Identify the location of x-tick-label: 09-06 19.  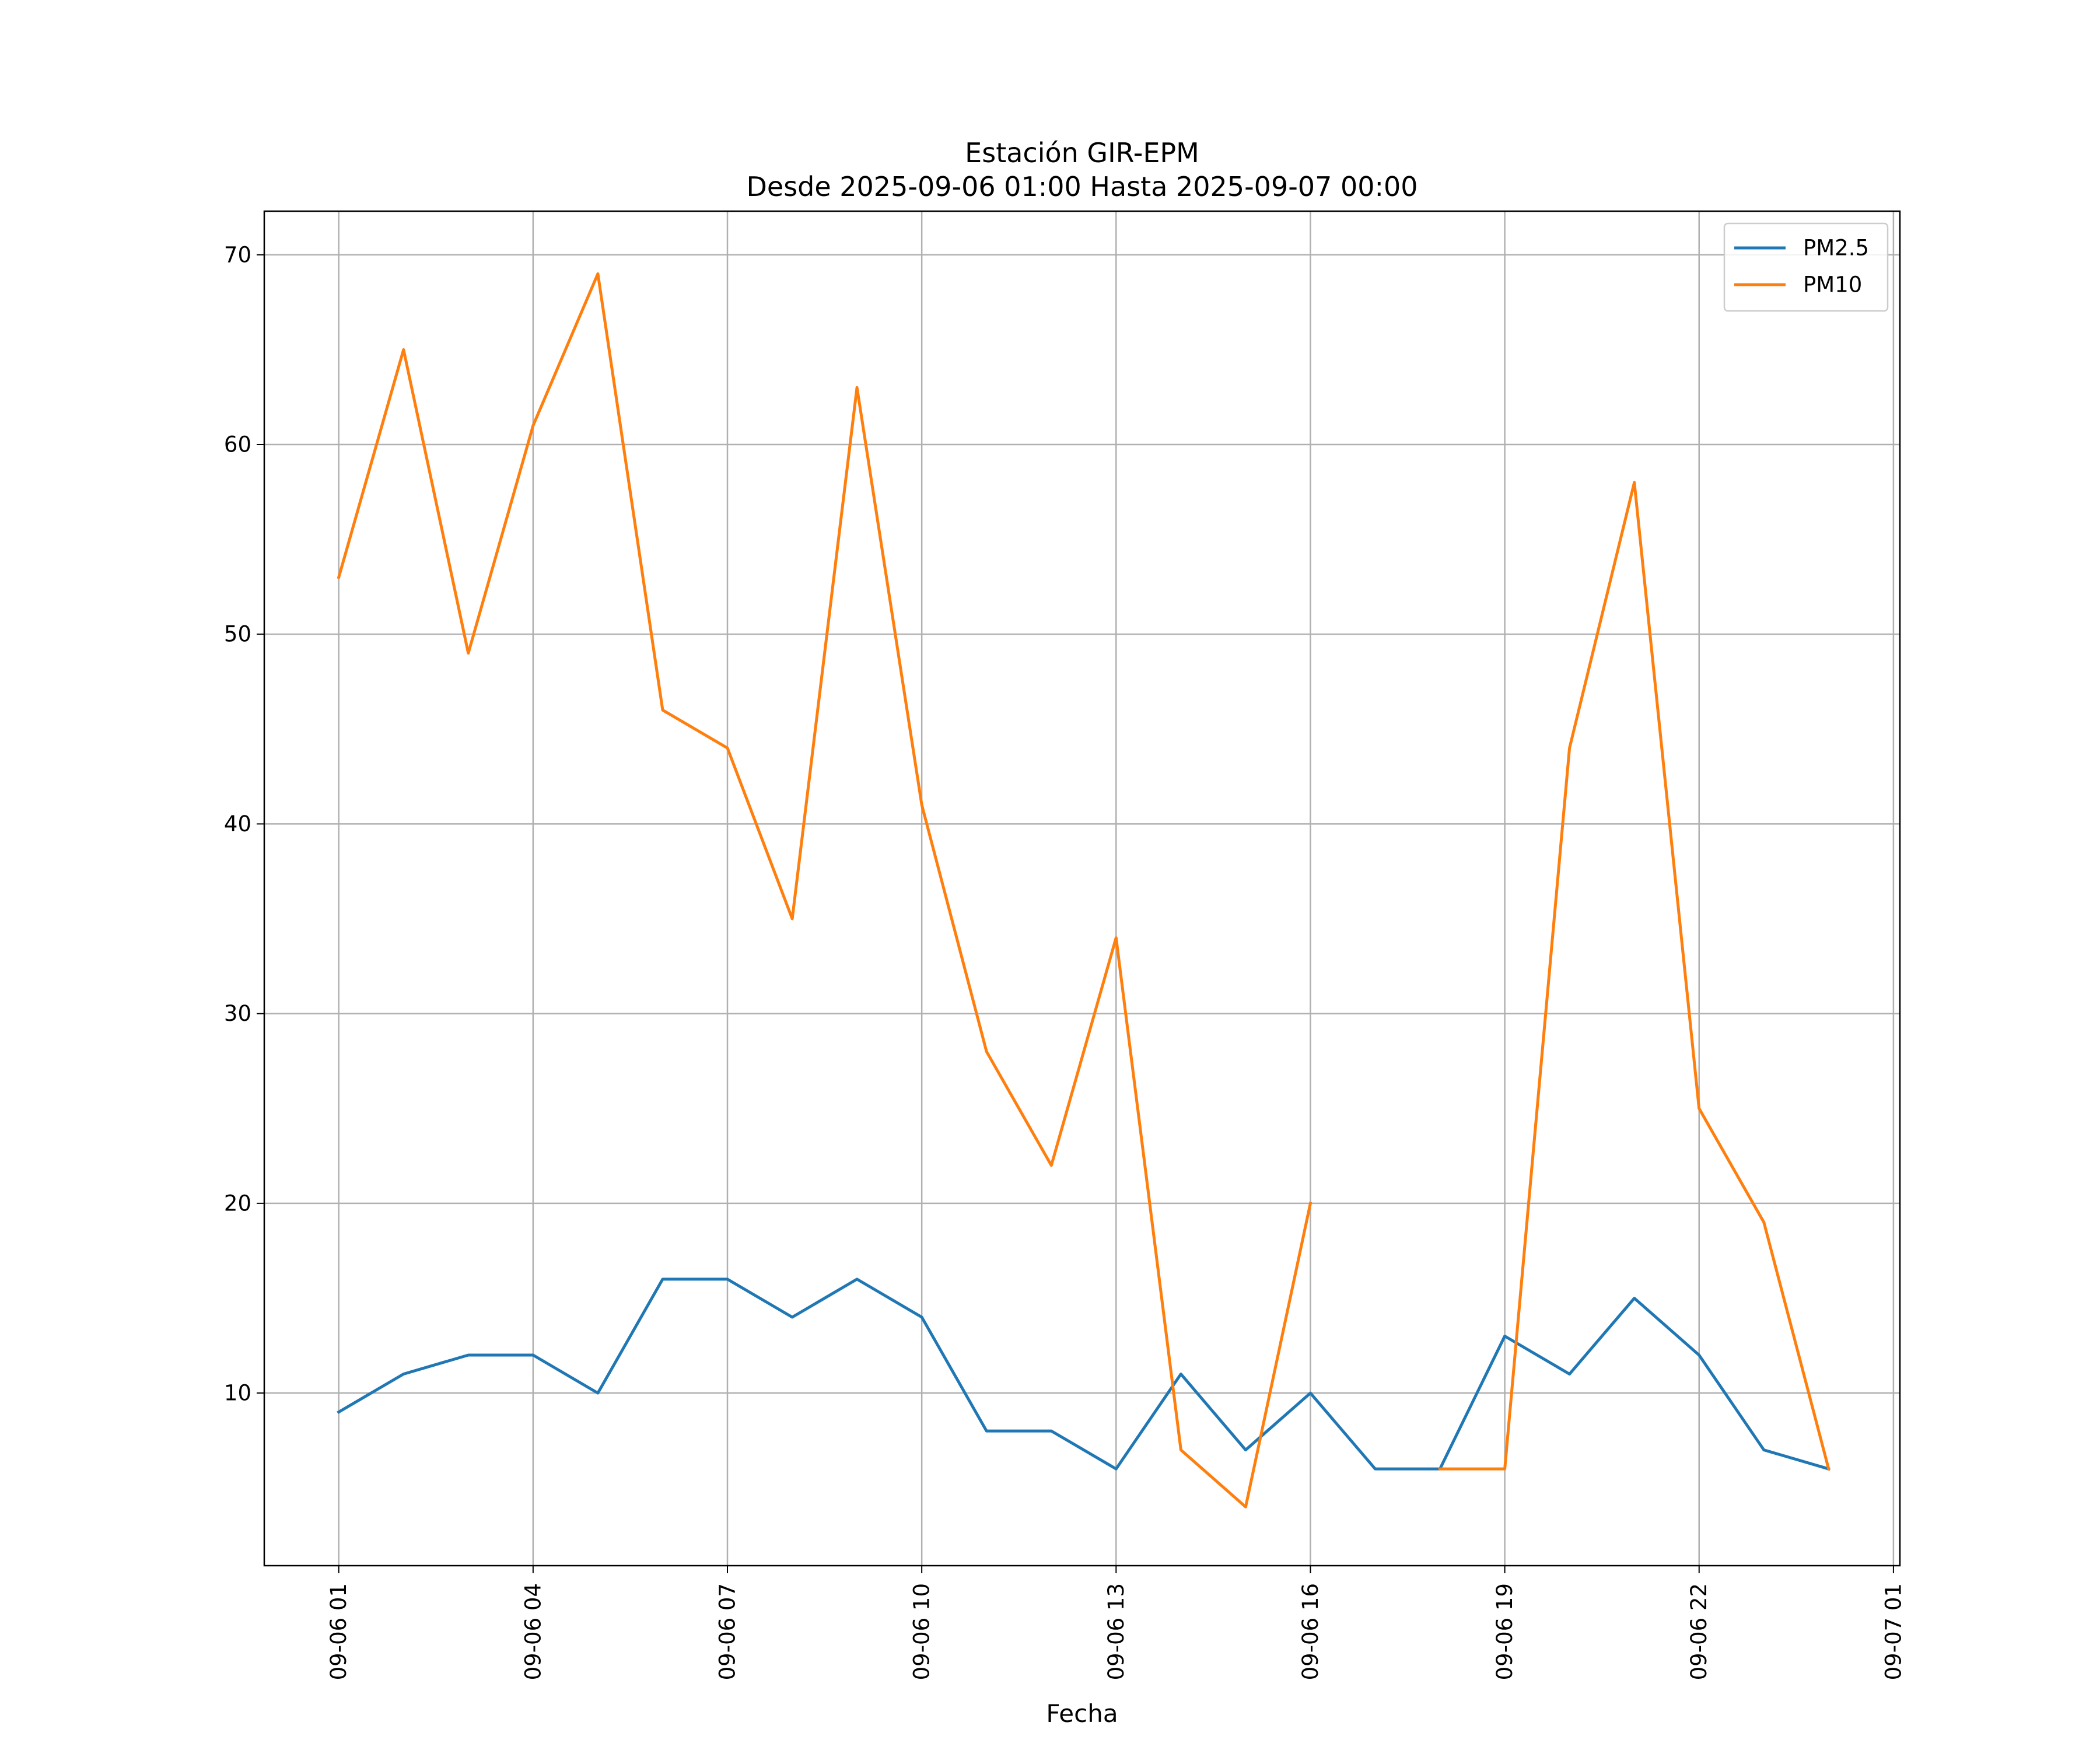
(1504, 1631).